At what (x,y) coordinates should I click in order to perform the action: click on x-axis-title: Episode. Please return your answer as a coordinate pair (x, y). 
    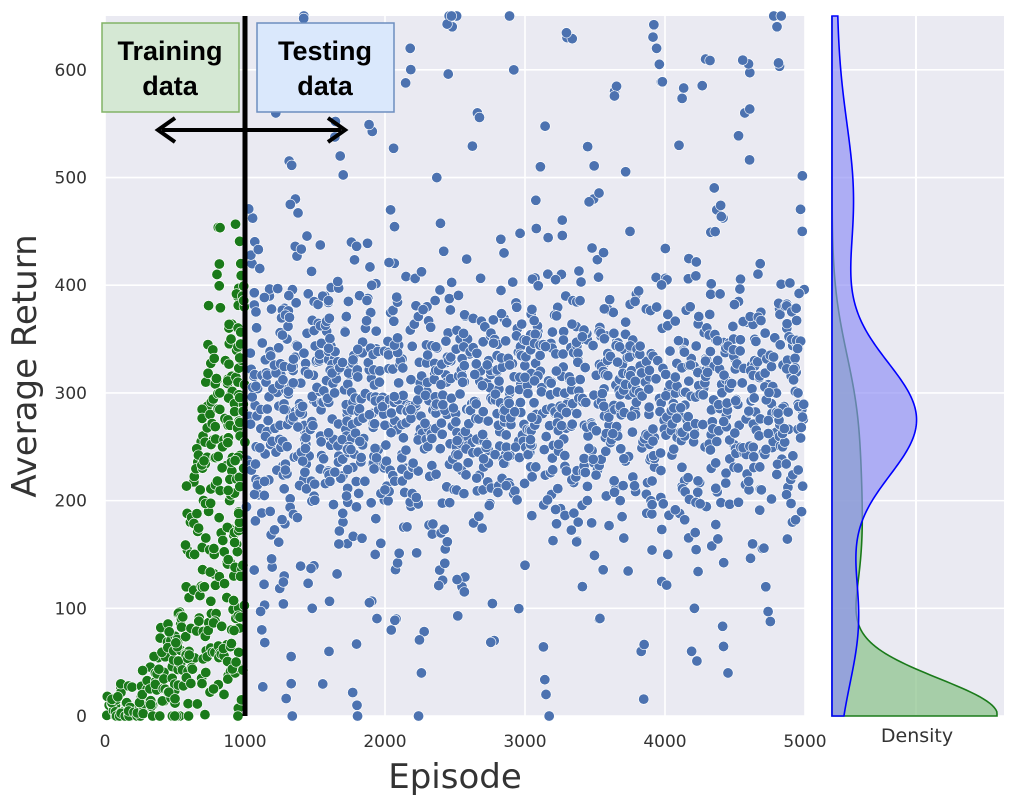
    Looking at the image, I should click on (455, 777).